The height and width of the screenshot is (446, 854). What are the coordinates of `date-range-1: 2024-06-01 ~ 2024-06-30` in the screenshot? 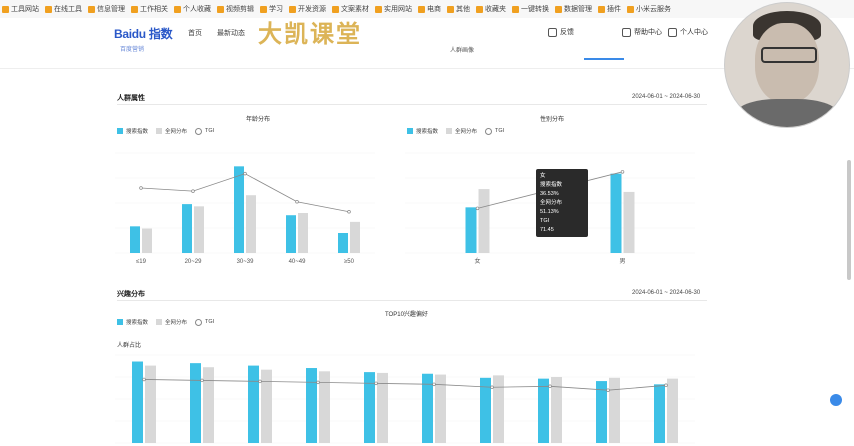 It's located at (666, 97).